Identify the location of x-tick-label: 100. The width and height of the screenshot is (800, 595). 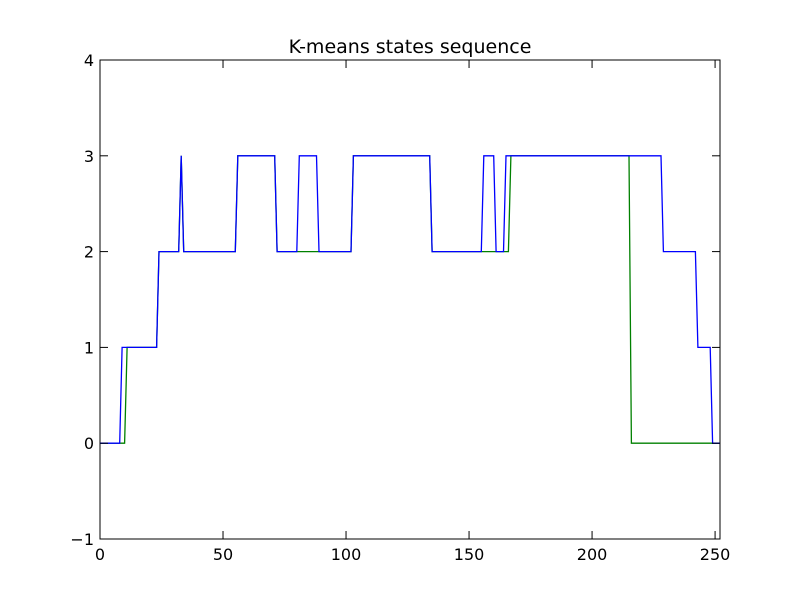
(346, 554).